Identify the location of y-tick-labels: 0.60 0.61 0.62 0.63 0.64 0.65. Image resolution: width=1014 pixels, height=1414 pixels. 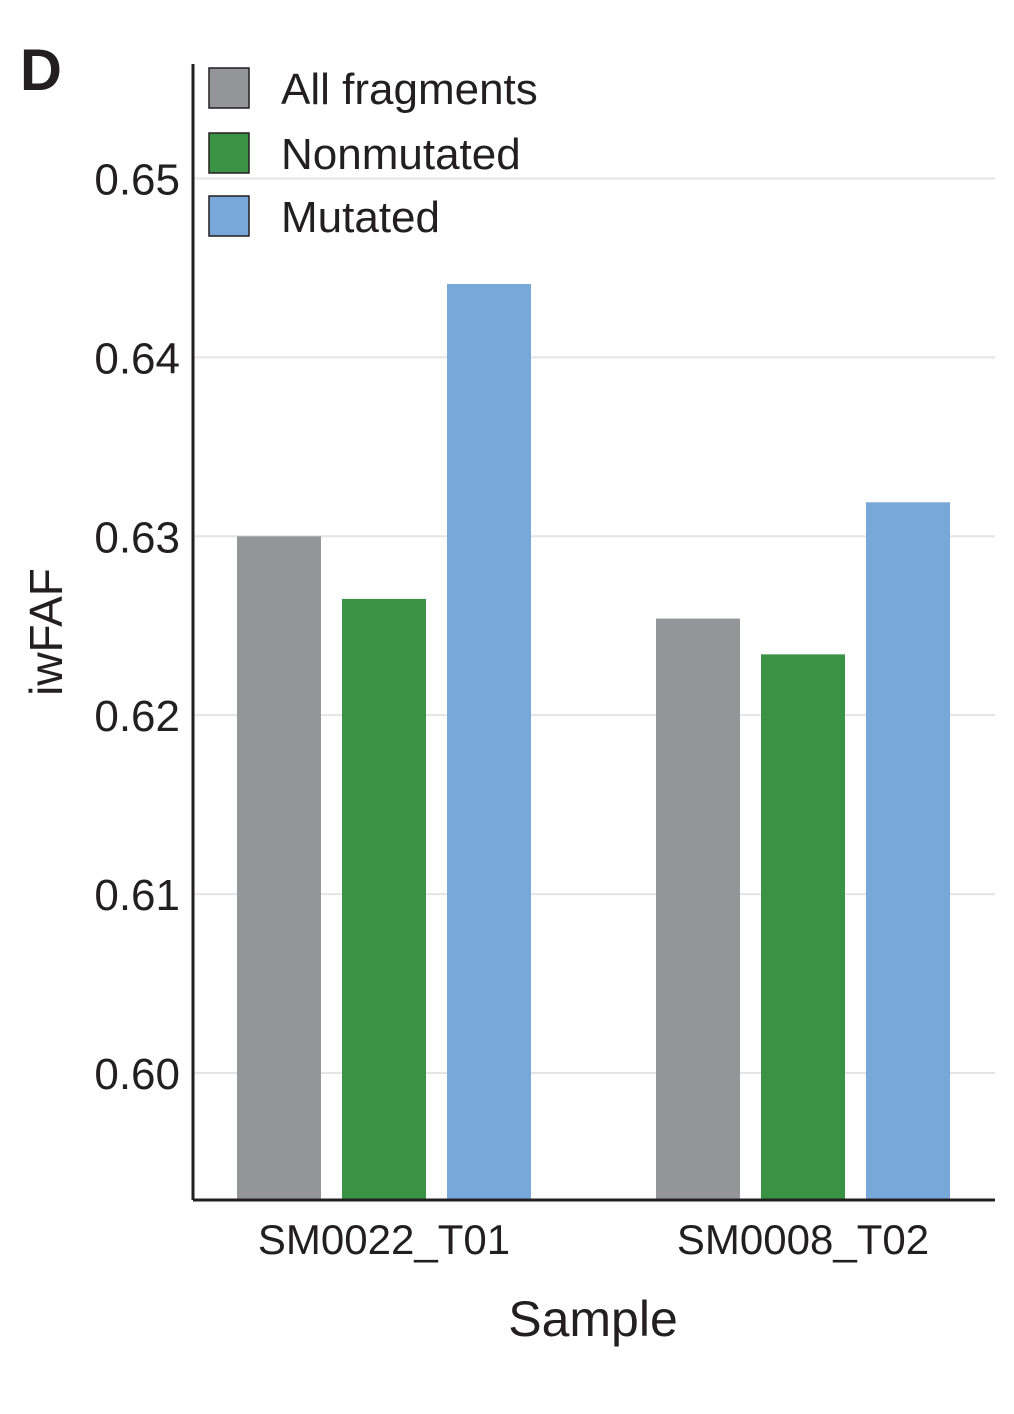
(137, 626).